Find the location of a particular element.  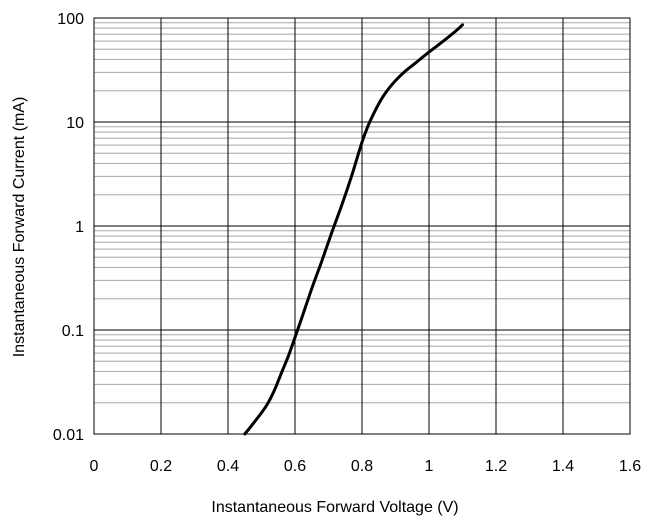

y-tick-labels: 0.01 0.1 1 10 100 is located at coordinates (68, 227).